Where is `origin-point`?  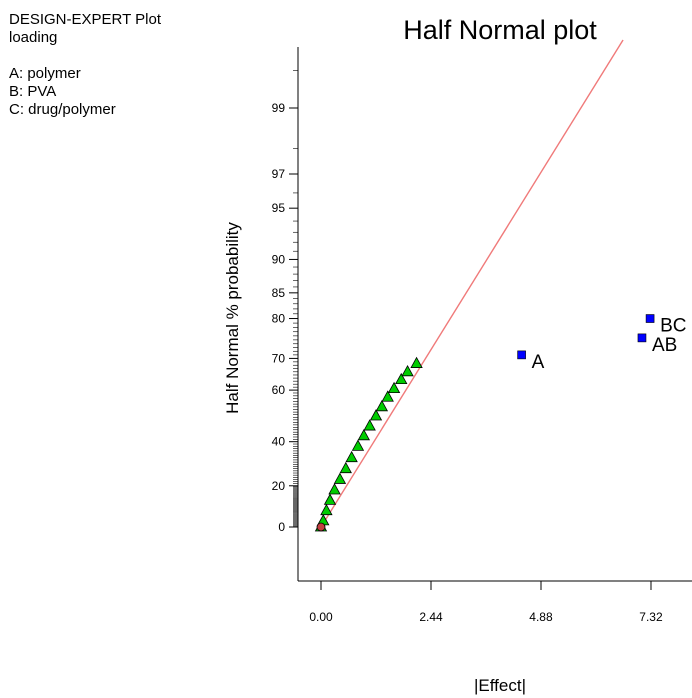 origin-point is located at coordinates (321, 527).